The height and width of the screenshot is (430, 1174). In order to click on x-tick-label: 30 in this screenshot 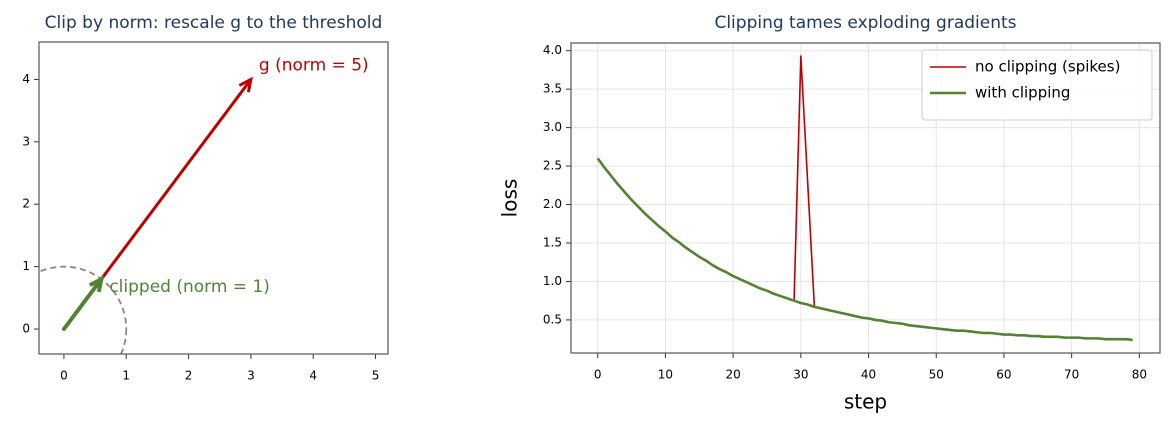, I will do `click(800, 375)`.